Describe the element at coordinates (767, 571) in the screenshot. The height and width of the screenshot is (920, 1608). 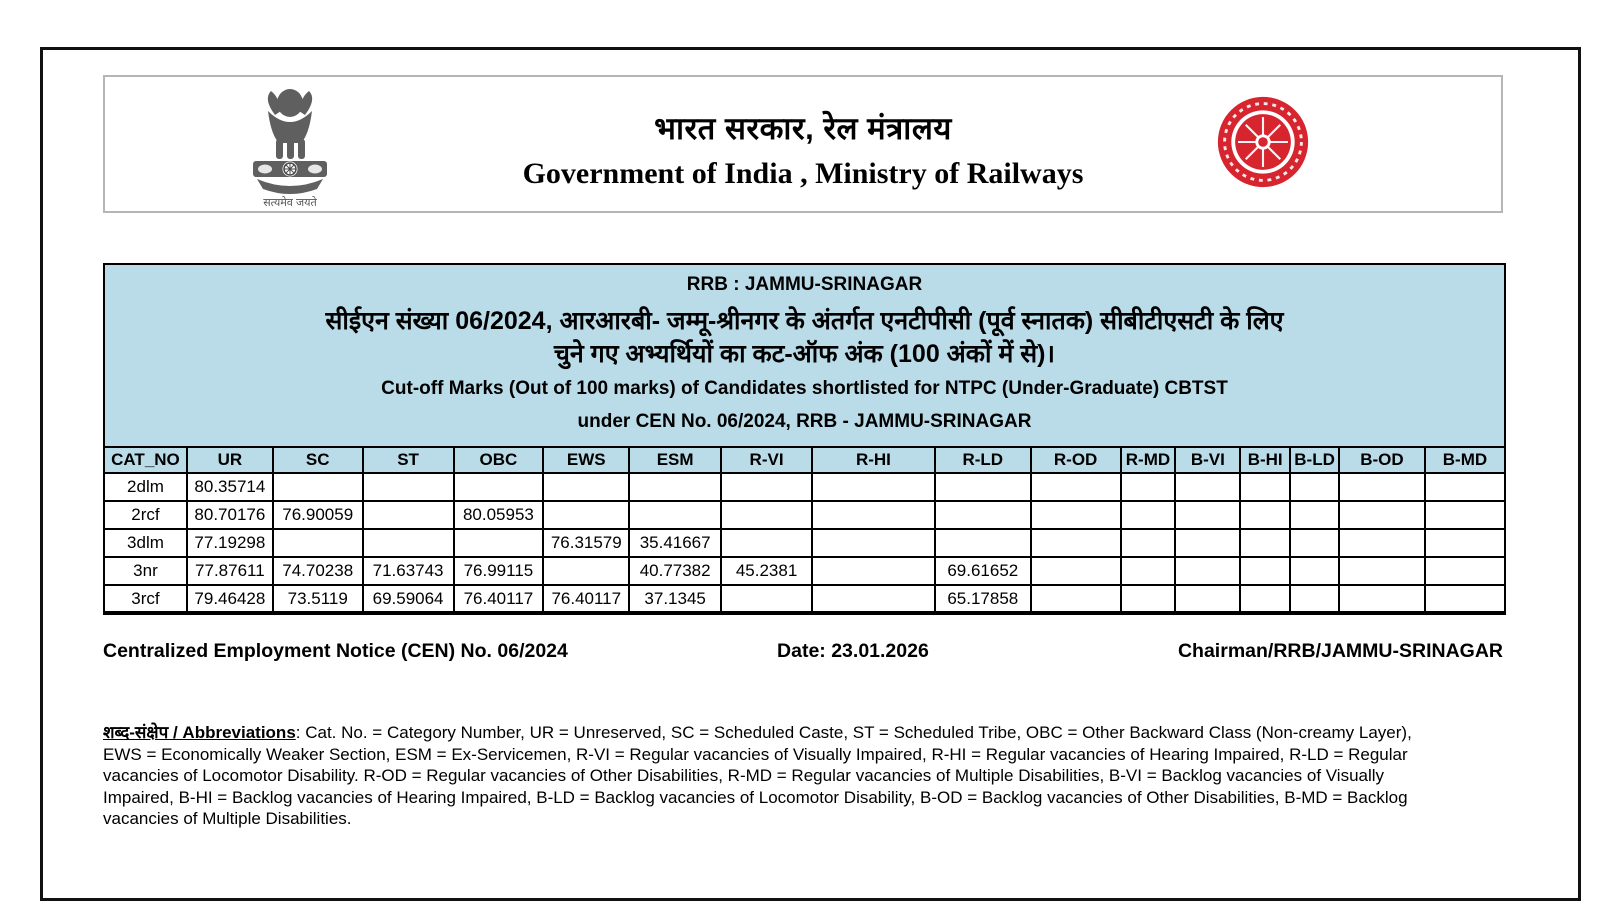
I see `mark-cell: 45.2381` at that location.